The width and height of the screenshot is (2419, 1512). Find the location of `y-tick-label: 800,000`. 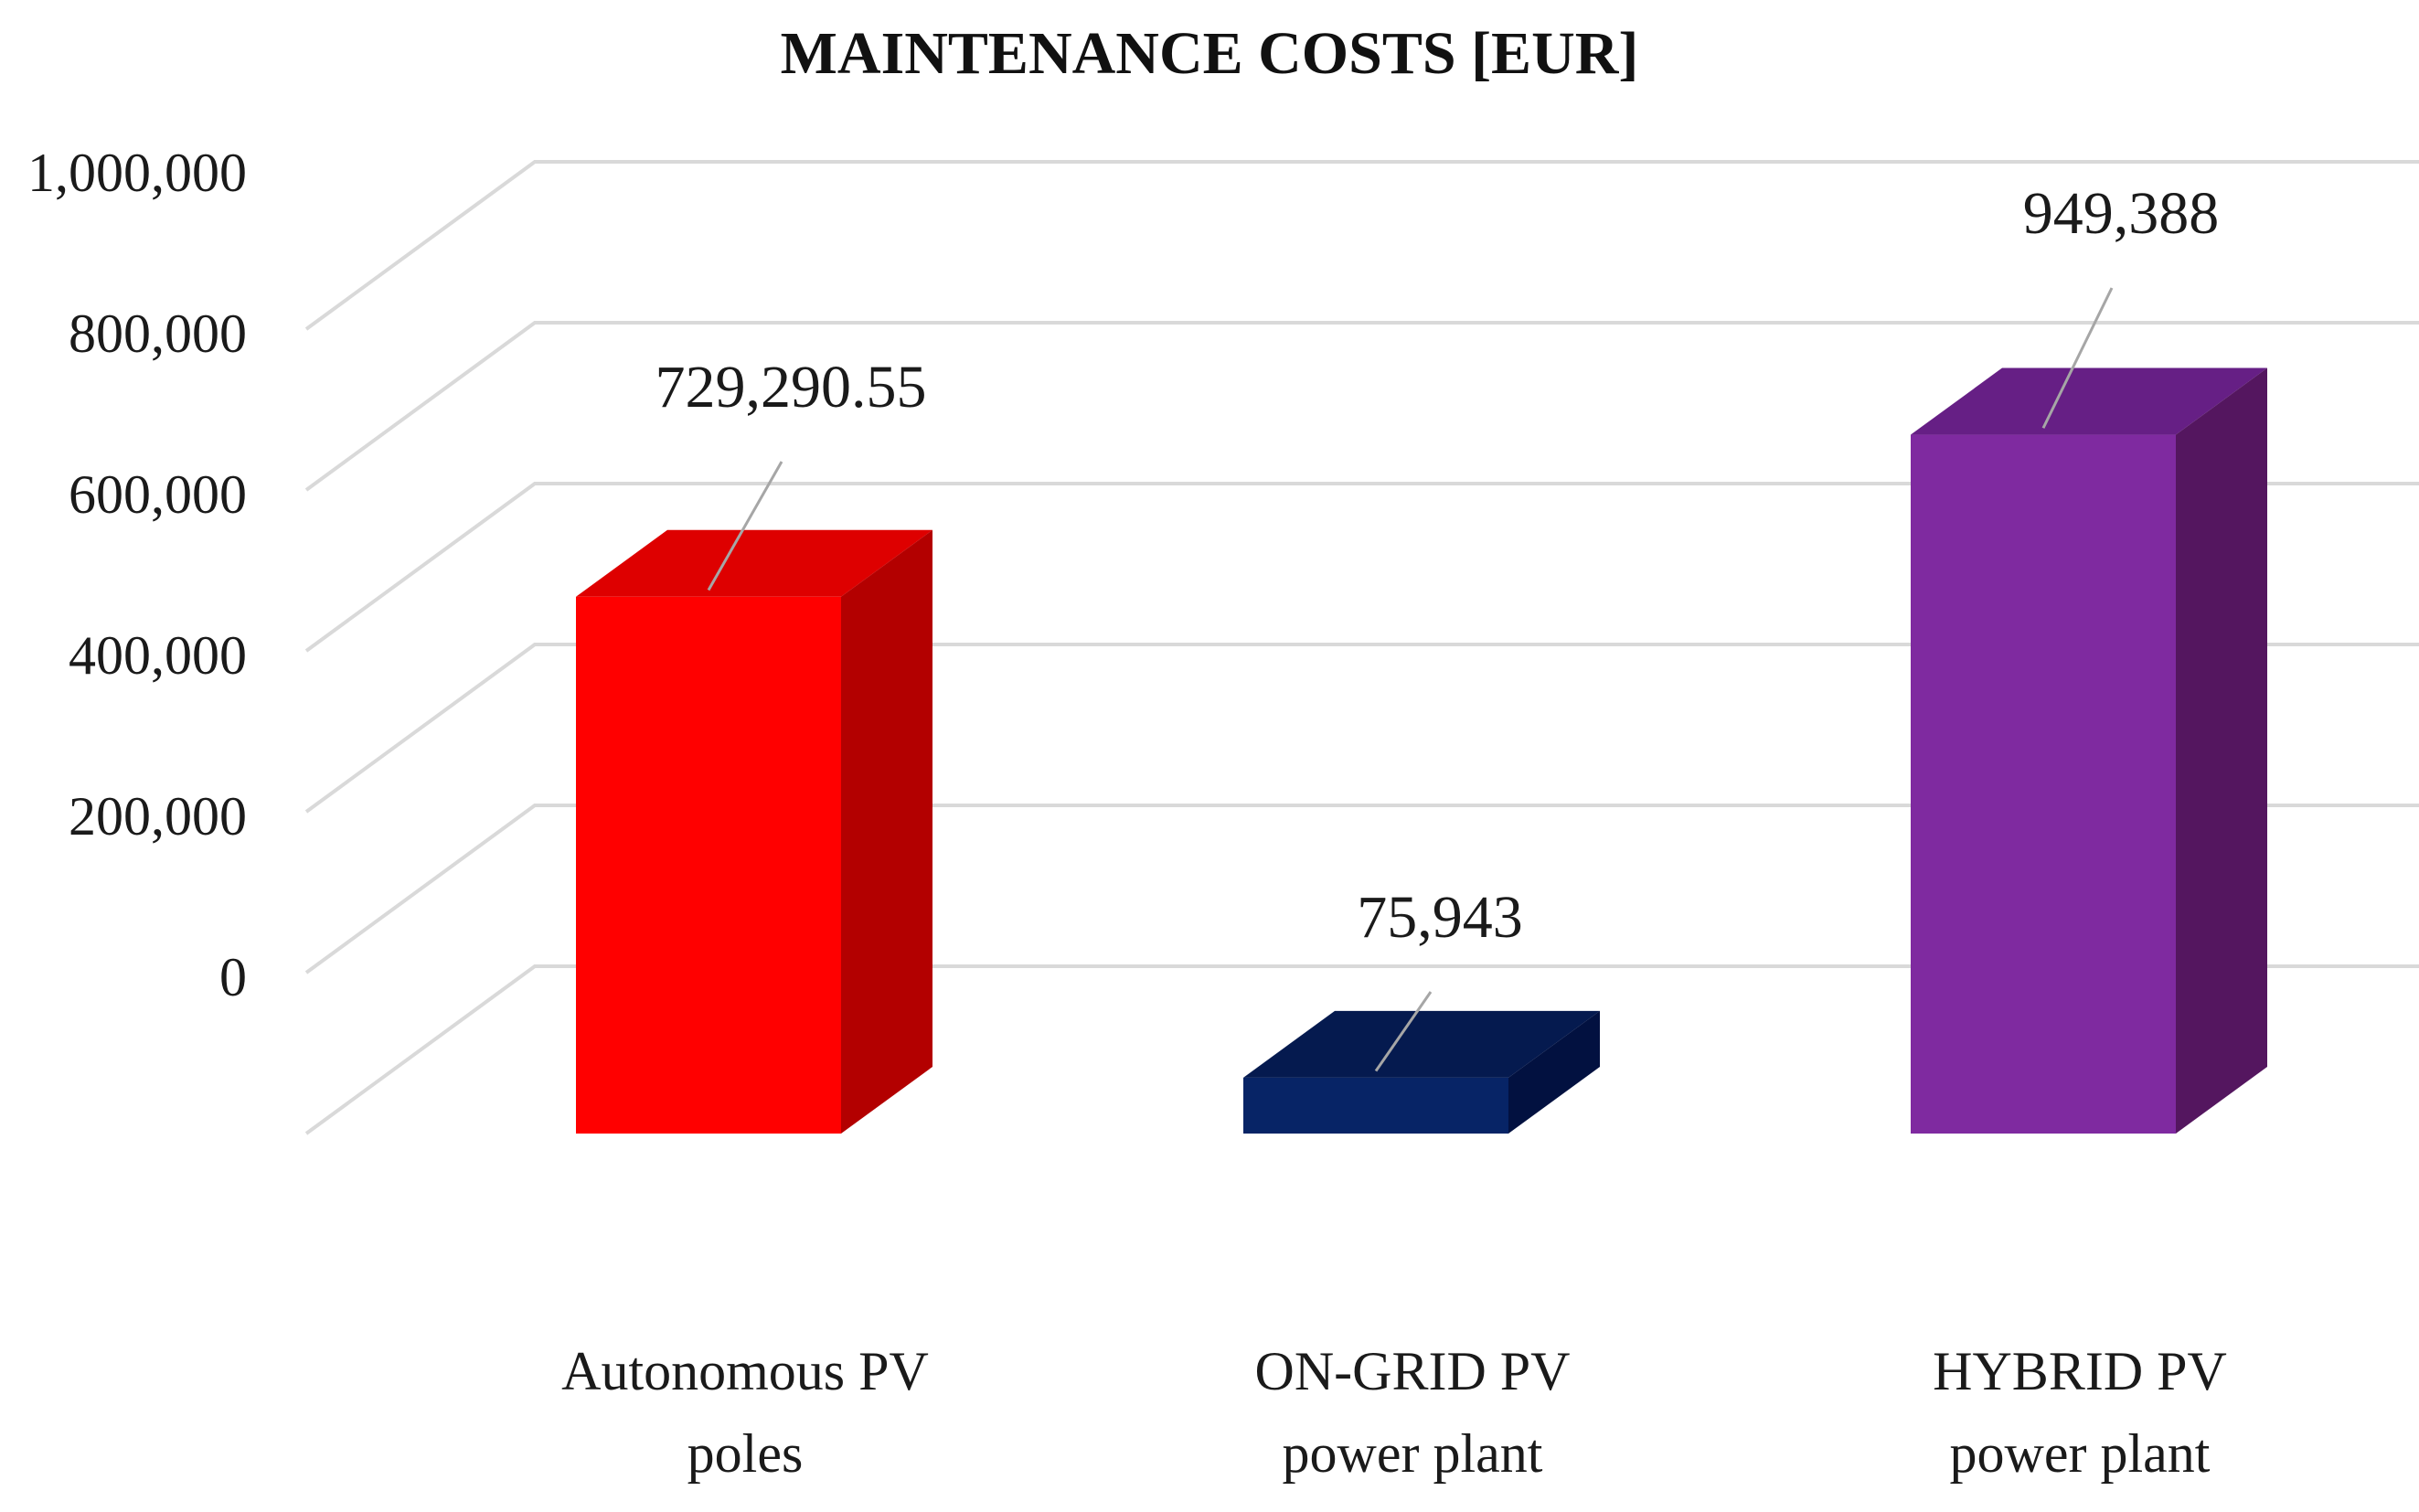

y-tick-label: 800,000 is located at coordinates (158, 333).